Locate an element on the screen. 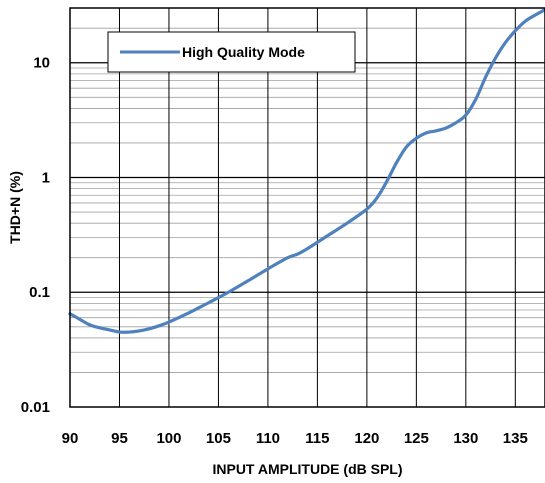  y-tick-labels: 0.01 0.1 1 10 is located at coordinates (35, 235).